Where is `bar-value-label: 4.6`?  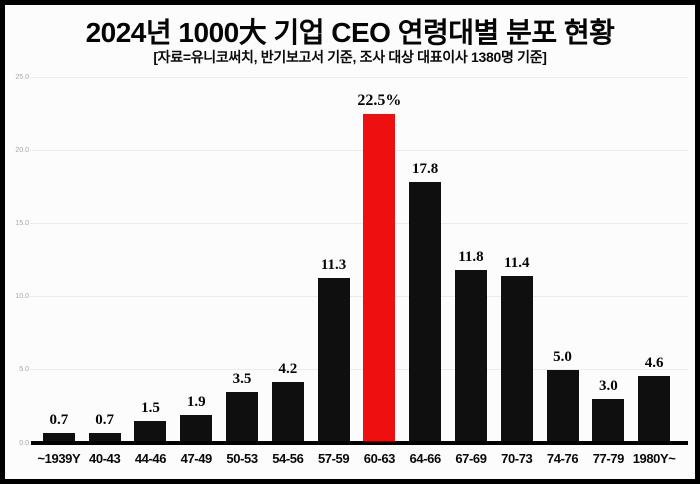 bar-value-label: 4.6 is located at coordinates (654, 363).